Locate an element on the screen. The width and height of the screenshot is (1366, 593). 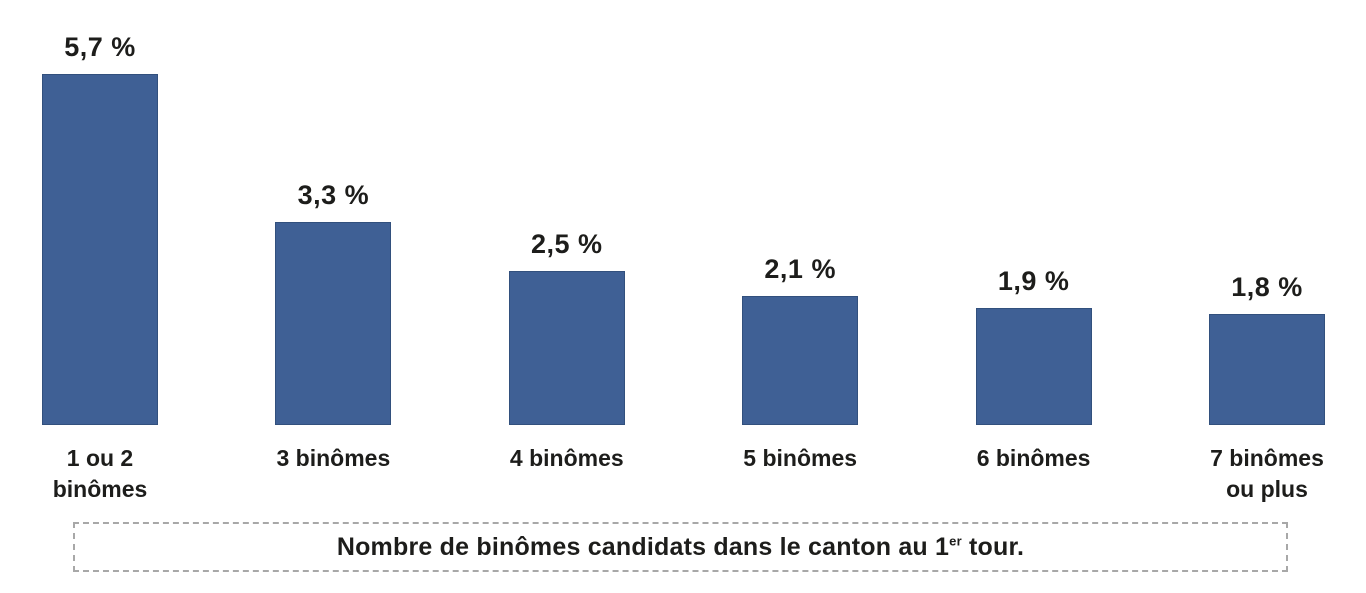
bar-value-label: 2,5 % is located at coordinates (567, 244).